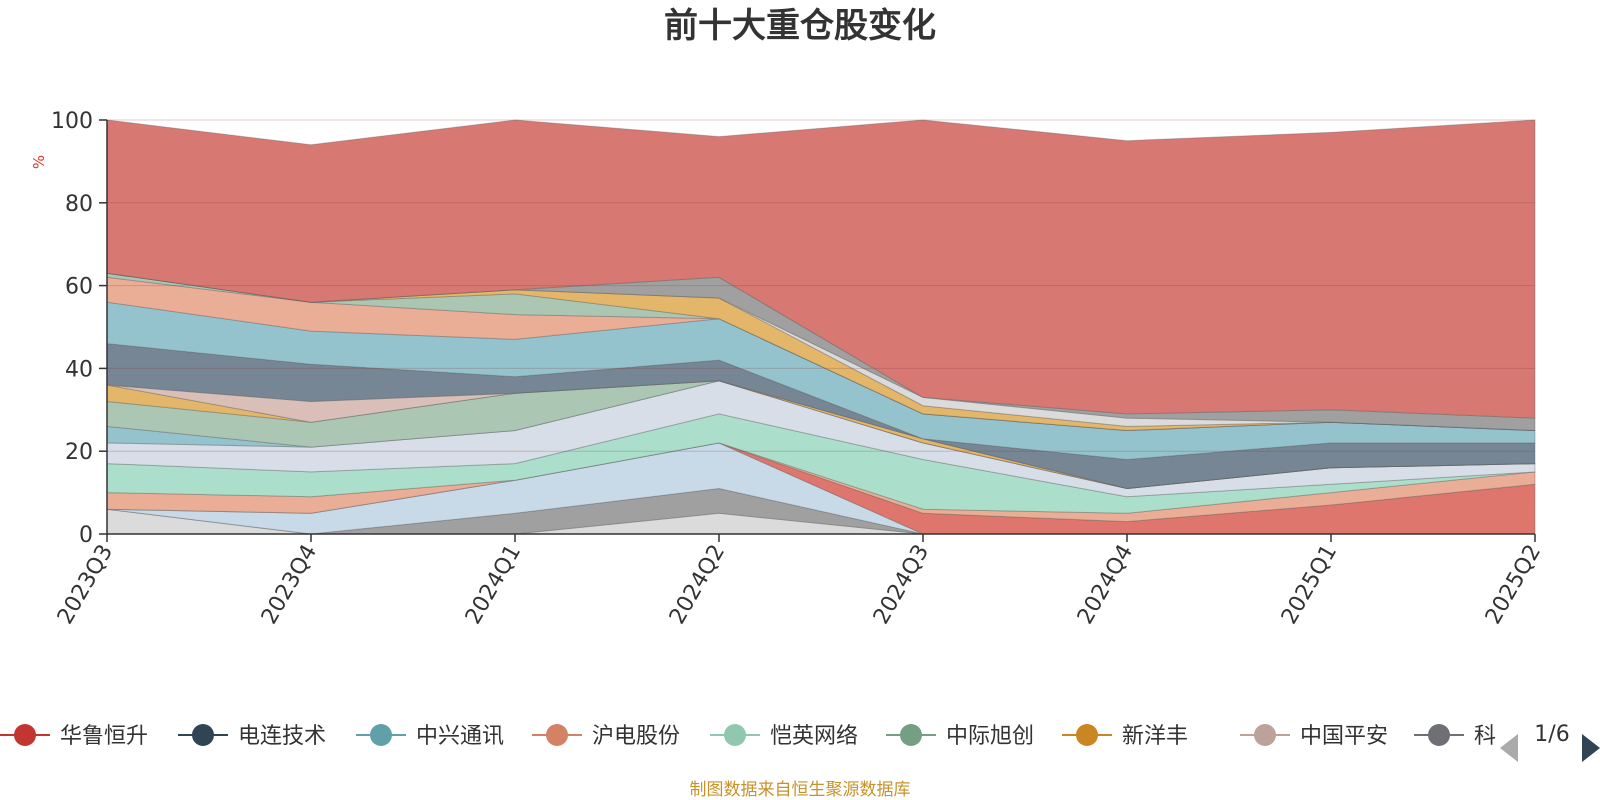  What do you see at coordinates (1485, 736) in the screenshot?
I see `legend-label: 科` at bounding box center [1485, 736].